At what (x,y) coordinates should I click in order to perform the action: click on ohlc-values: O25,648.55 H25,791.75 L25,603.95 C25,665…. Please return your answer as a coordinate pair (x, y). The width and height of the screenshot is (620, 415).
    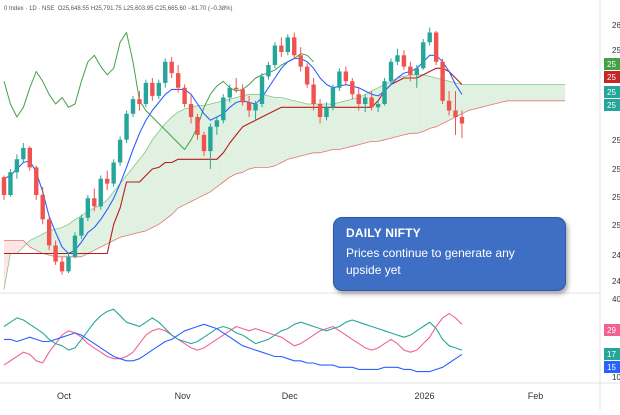
    Looking at the image, I should click on (145, 9).